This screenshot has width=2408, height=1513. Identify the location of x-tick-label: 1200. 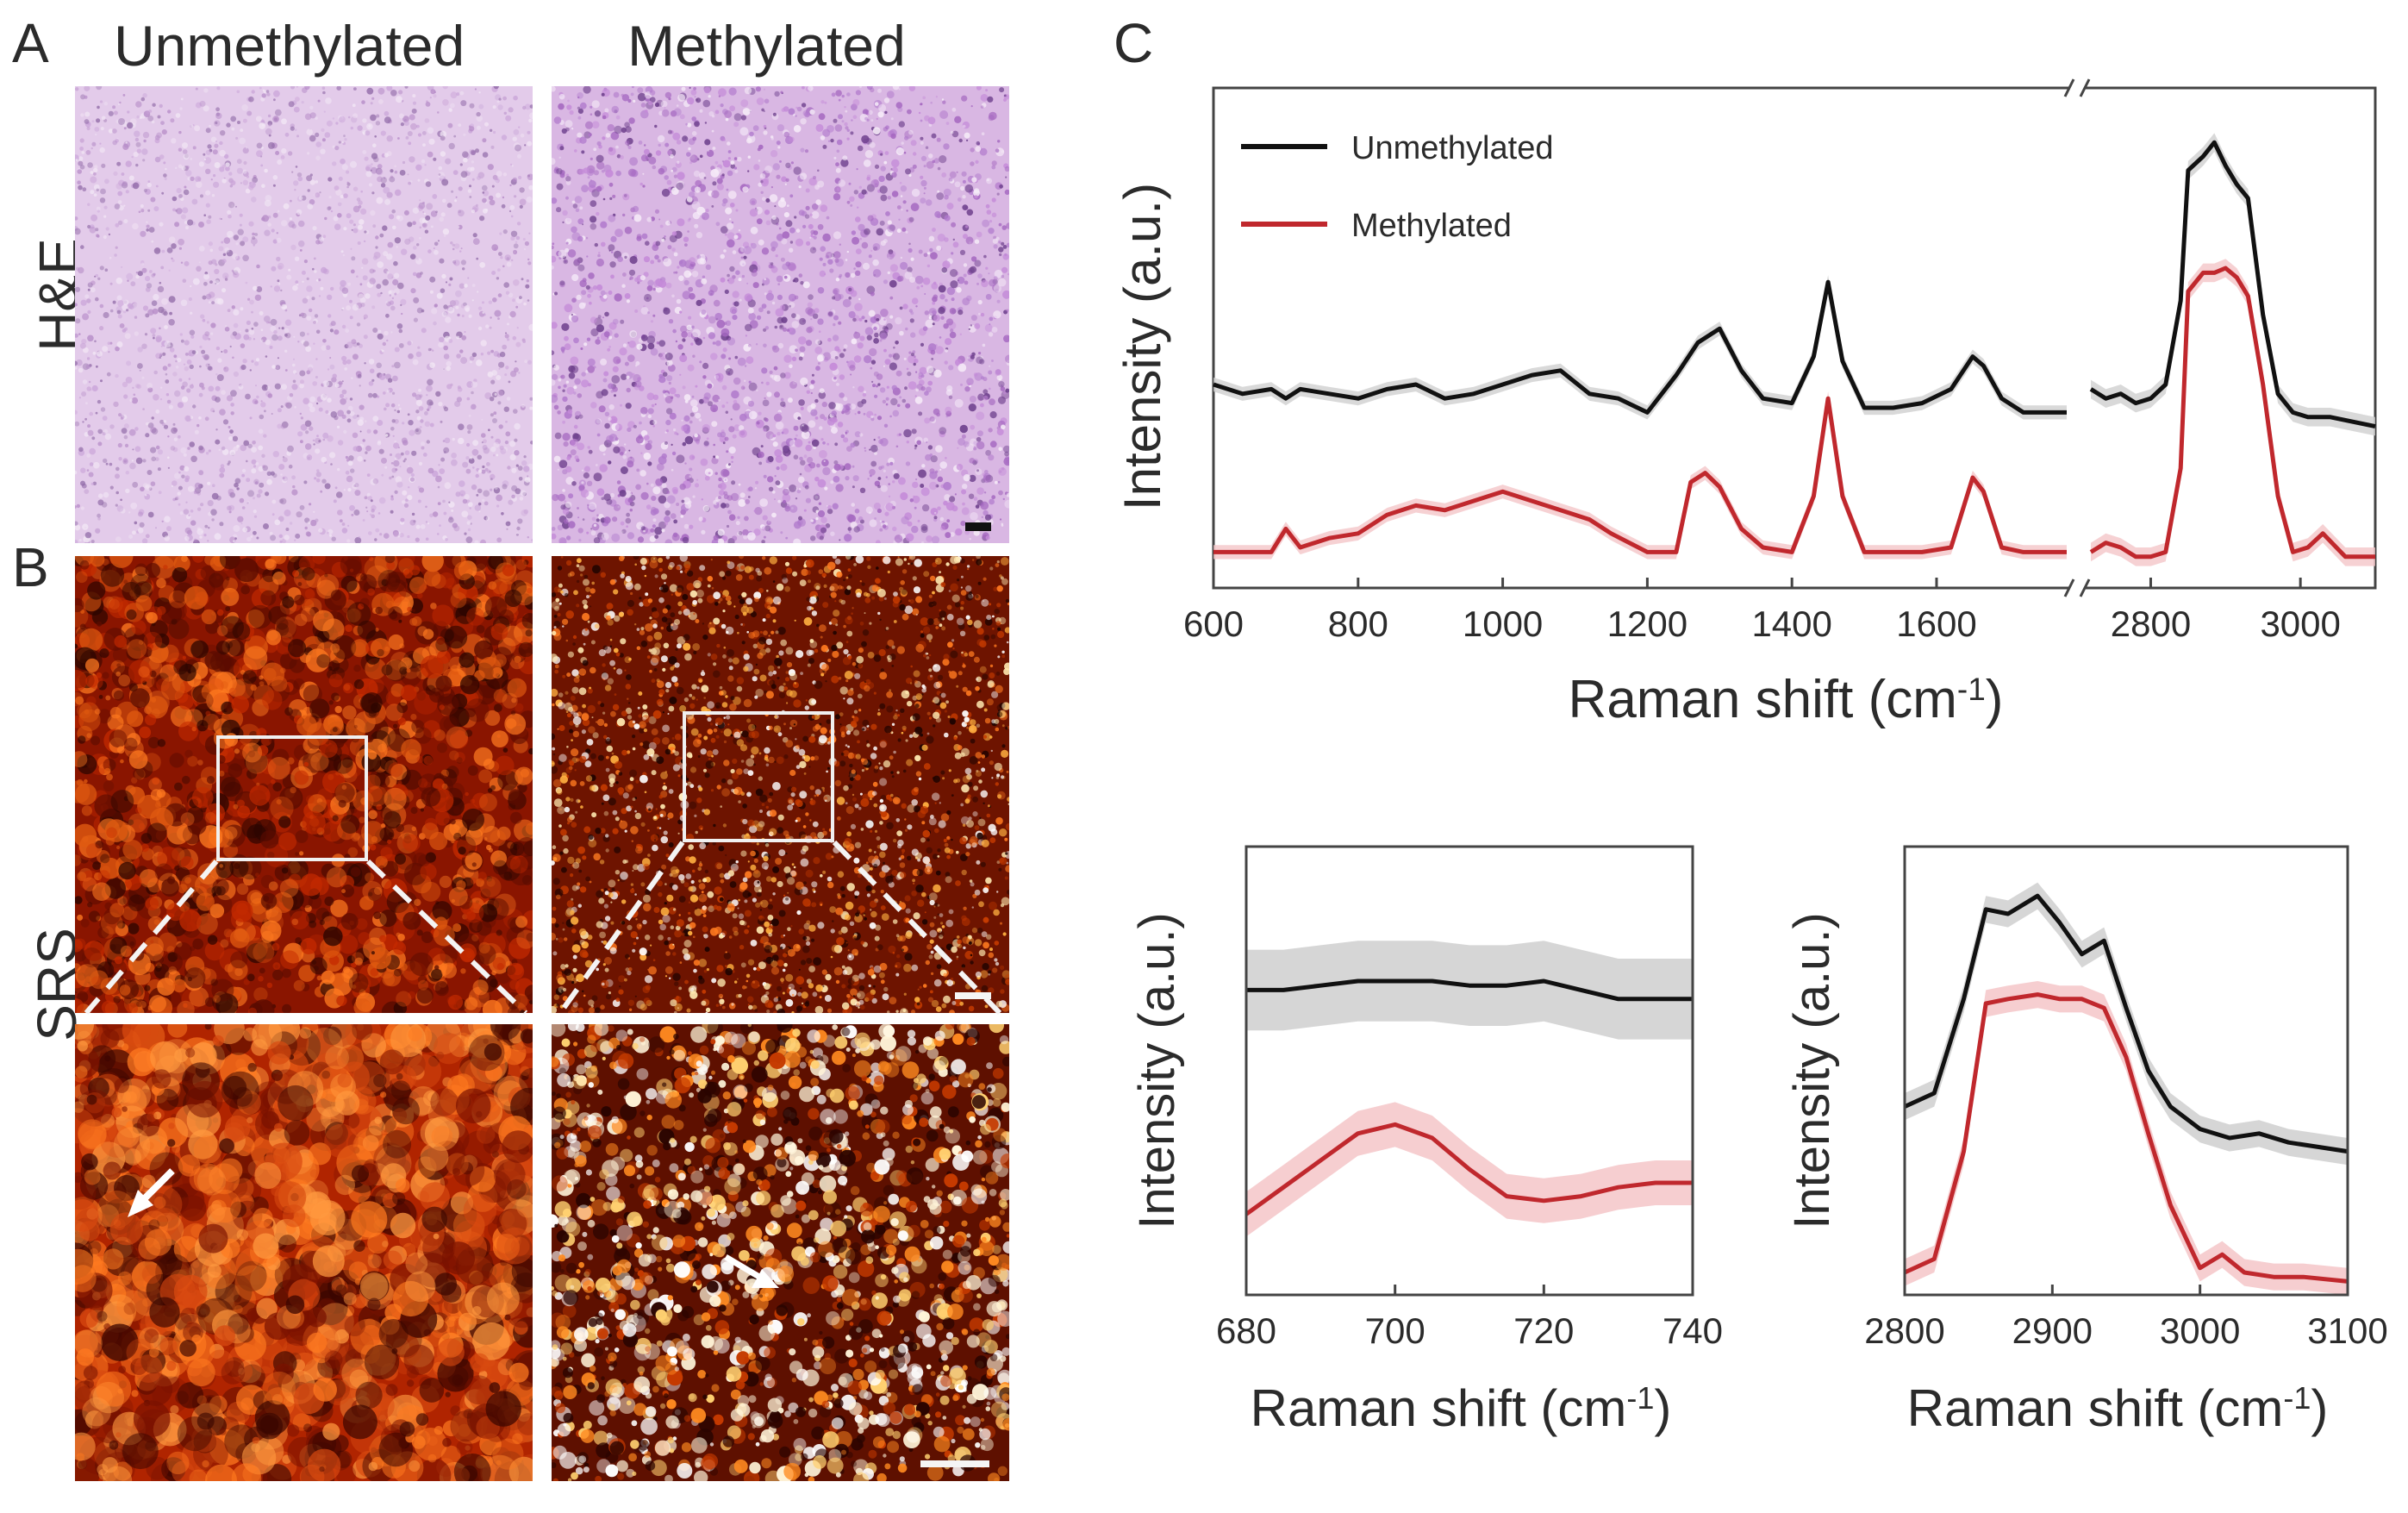
(1647, 623).